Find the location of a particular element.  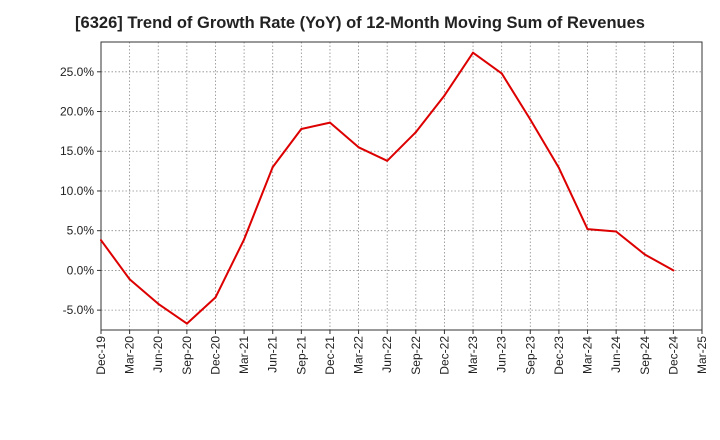

x-tick-label: Jun-24 is located at coordinates (616, 354).